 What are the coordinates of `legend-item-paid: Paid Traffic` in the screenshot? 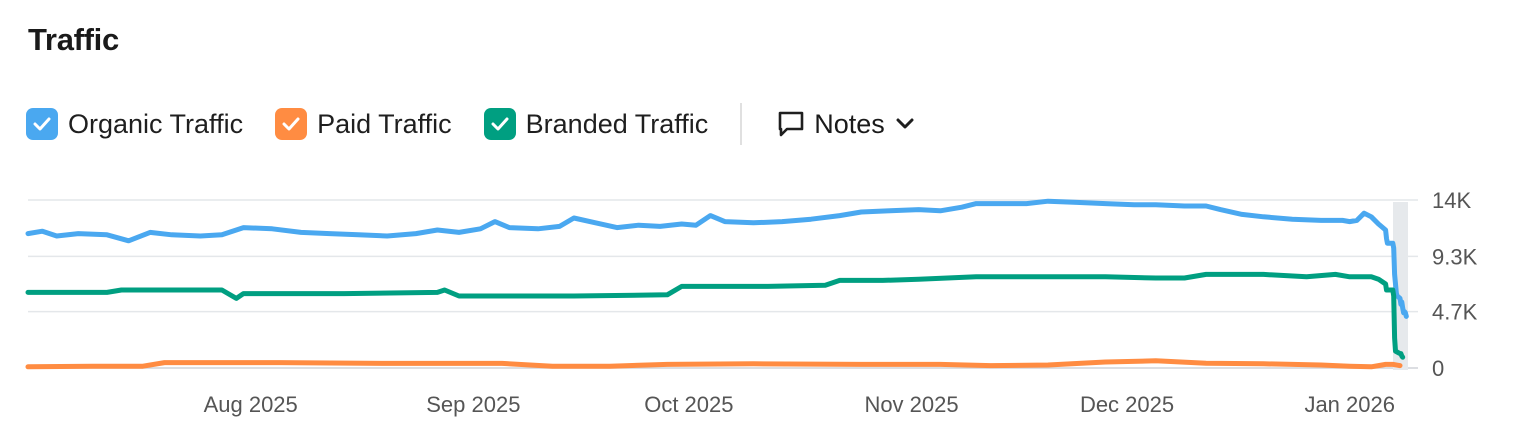 It's located at (363, 124).